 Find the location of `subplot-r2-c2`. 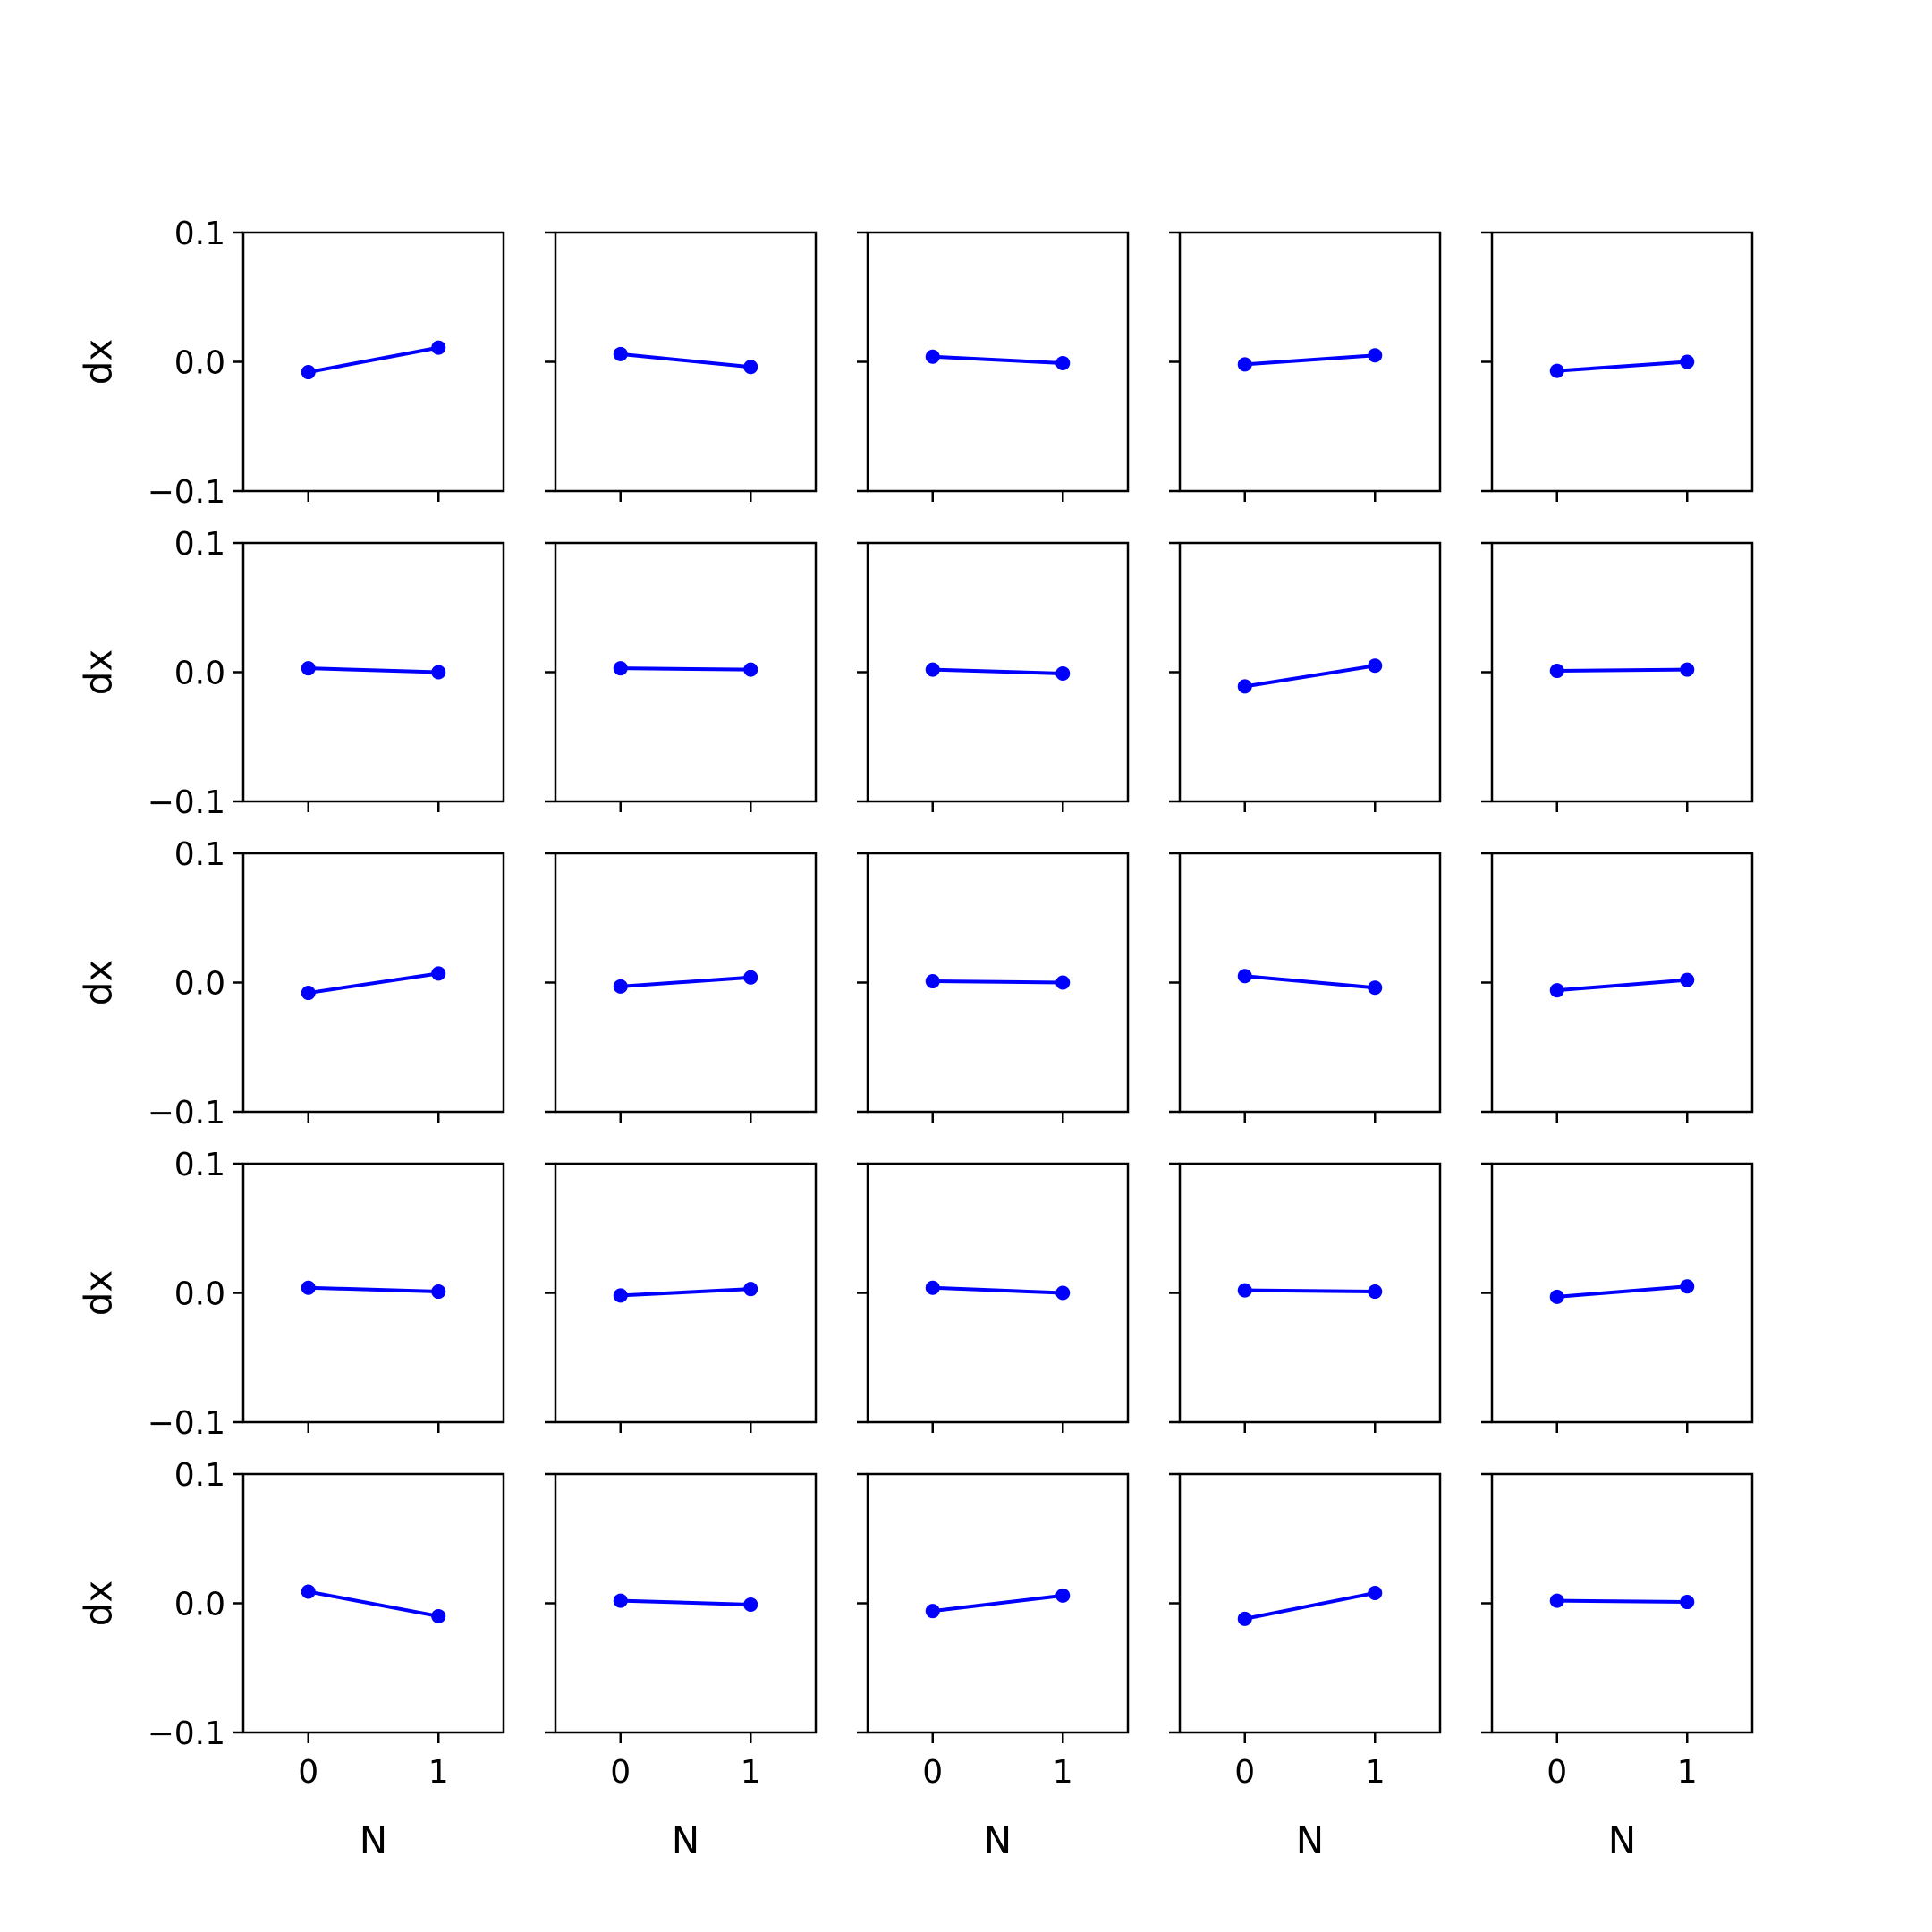

subplot-r2-c2 is located at coordinates (993, 987).